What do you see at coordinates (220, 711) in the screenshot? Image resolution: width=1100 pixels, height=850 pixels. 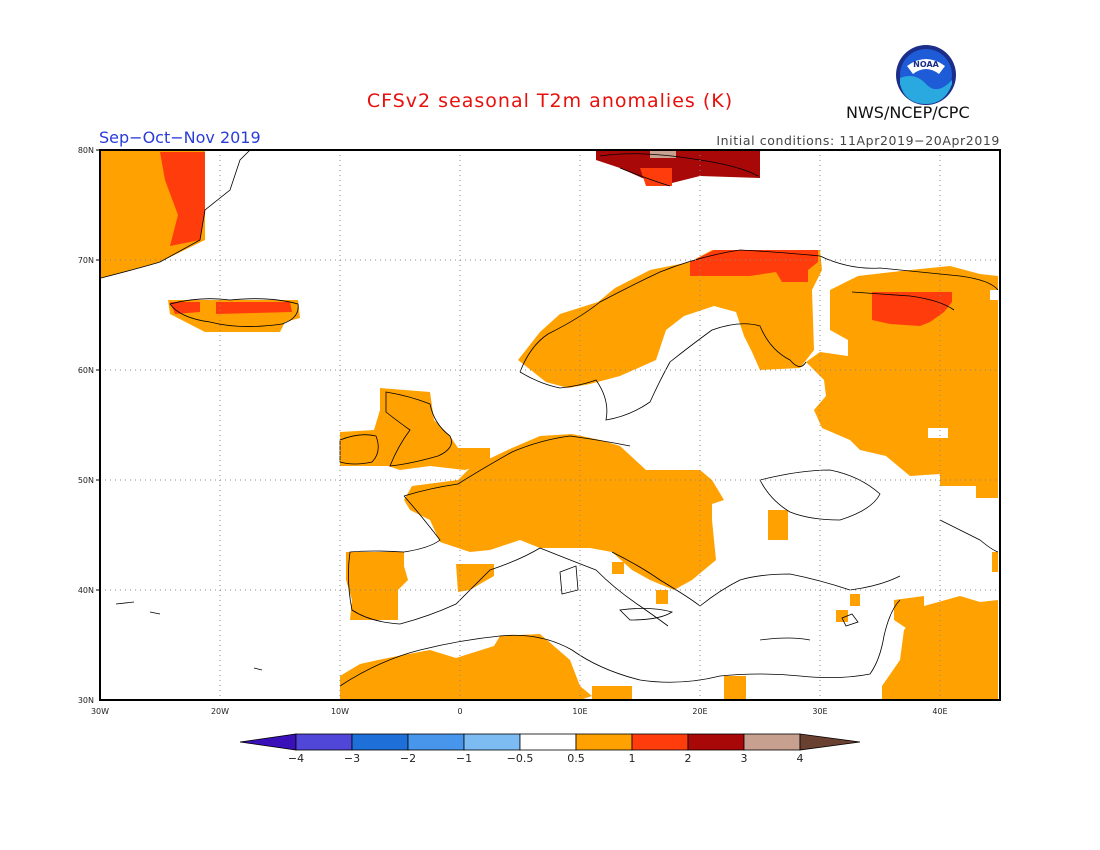 I see `lon-label: 20W` at bounding box center [220, 711].